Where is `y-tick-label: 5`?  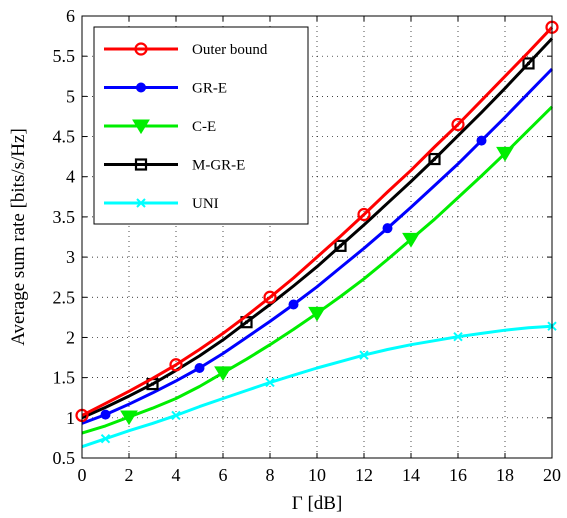 y-tick-label: 5 is located at coordinates (70, 96).